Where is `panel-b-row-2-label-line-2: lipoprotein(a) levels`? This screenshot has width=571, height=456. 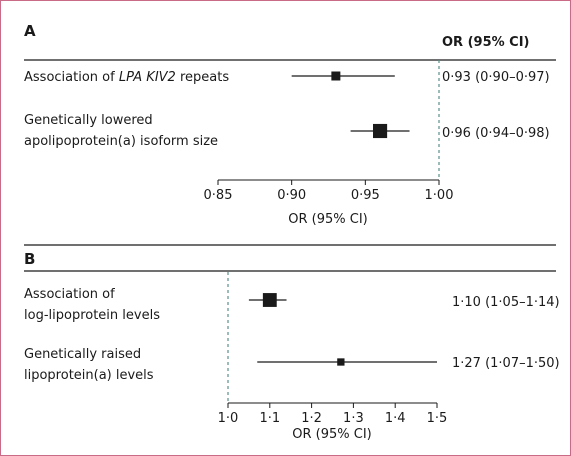 panel-b-row-2-label-line-2: lipoprotein(a) levels is located at coordinates (89, 375).